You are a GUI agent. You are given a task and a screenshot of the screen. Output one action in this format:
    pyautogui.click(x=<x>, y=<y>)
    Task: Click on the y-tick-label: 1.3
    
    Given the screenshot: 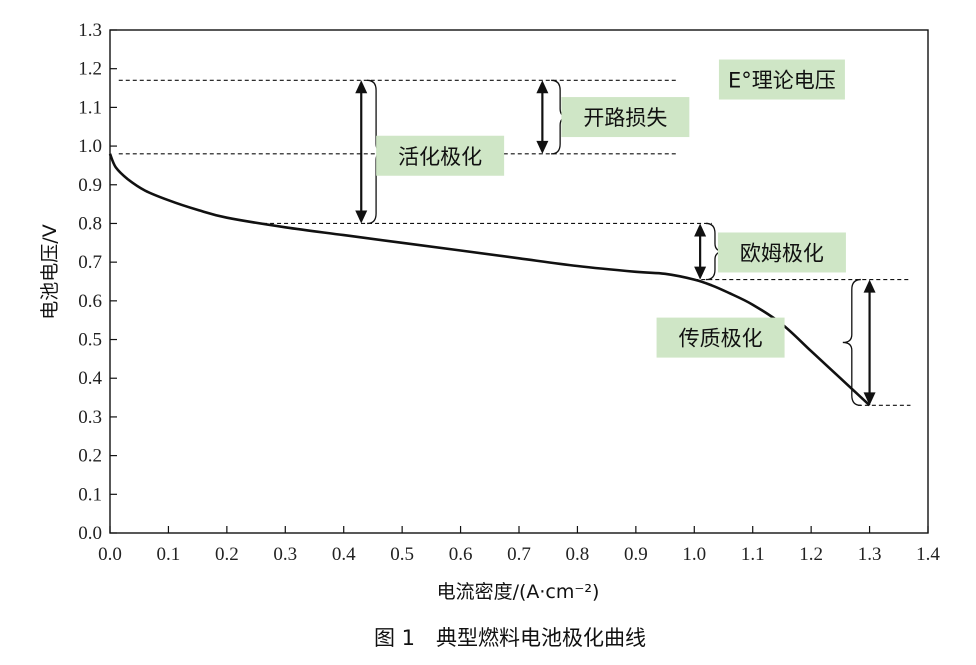 What is the action you would take?
    pyautogui.click(x=90, y=30)
    